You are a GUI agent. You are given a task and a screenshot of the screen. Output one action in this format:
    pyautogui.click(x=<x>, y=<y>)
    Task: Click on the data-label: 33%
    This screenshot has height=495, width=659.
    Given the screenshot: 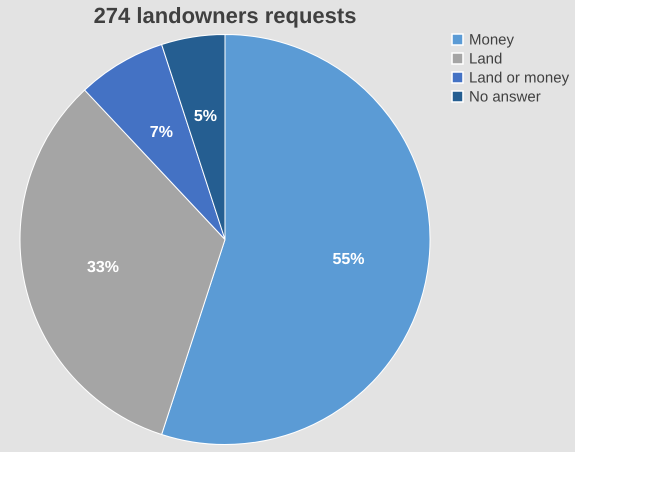 What is the action you would take?
    pyautogui.click(x=103, y=267)
    